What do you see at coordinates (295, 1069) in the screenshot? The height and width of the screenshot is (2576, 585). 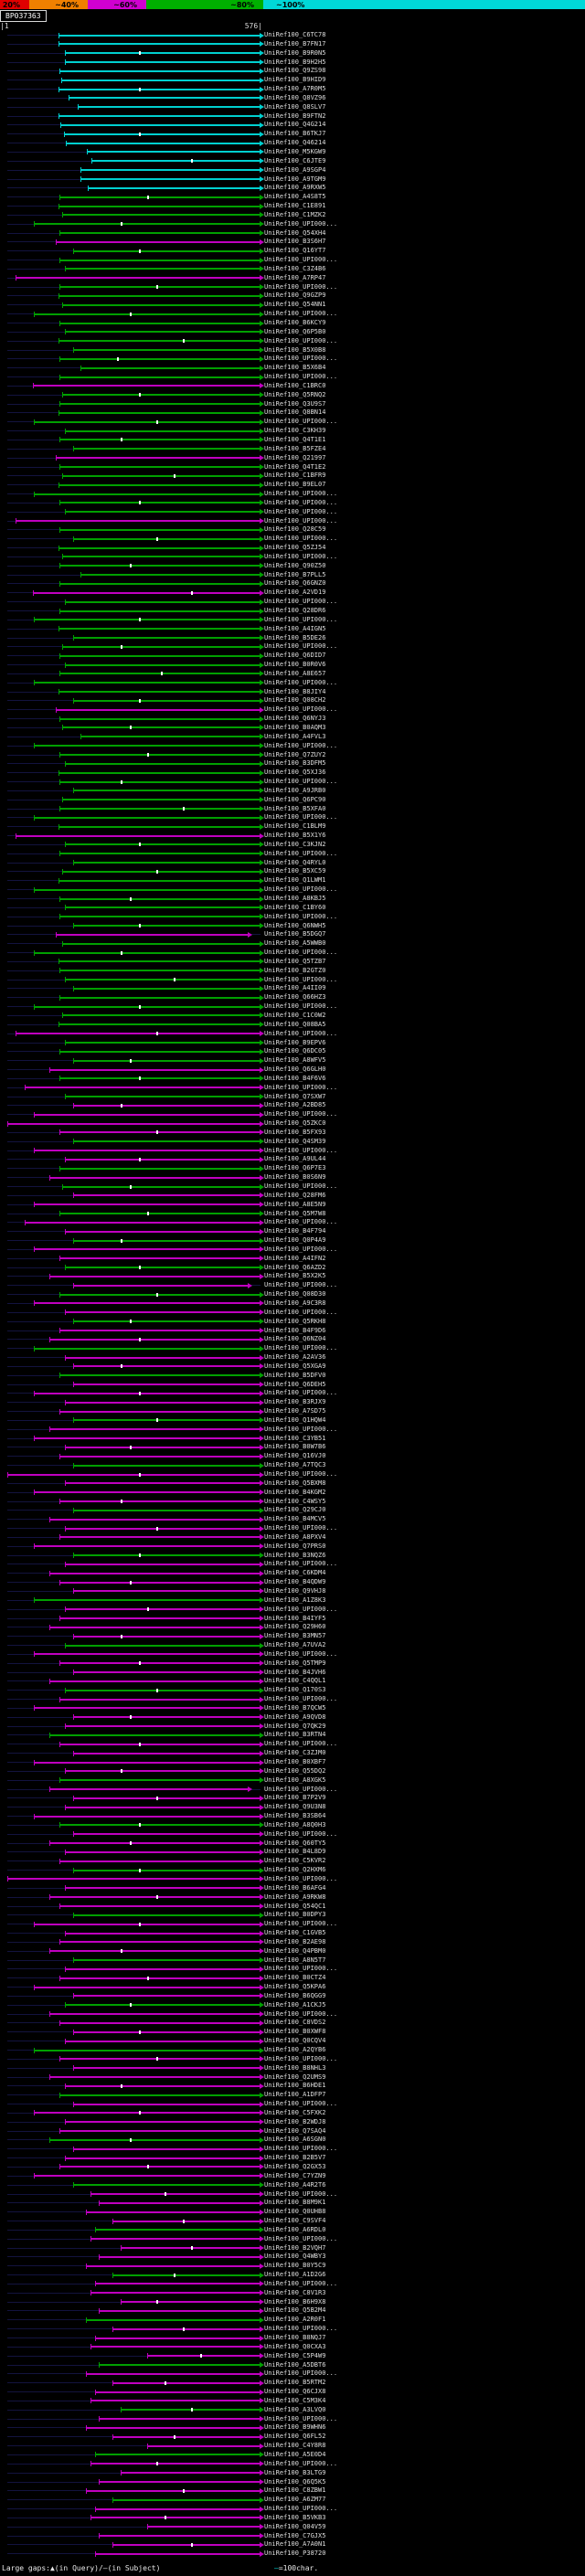 I see `hit-label: UniRef100_Q6GLH0` at bounding box center [295, 1069].